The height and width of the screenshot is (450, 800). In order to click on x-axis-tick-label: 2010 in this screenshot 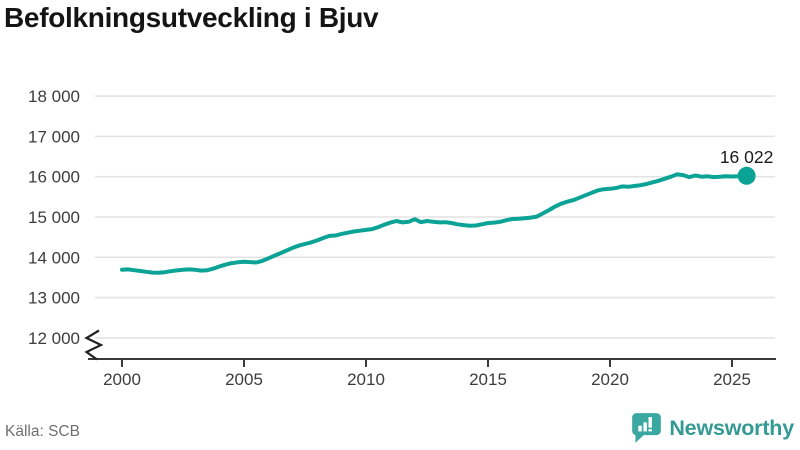, I will do `click(366, 379)`.